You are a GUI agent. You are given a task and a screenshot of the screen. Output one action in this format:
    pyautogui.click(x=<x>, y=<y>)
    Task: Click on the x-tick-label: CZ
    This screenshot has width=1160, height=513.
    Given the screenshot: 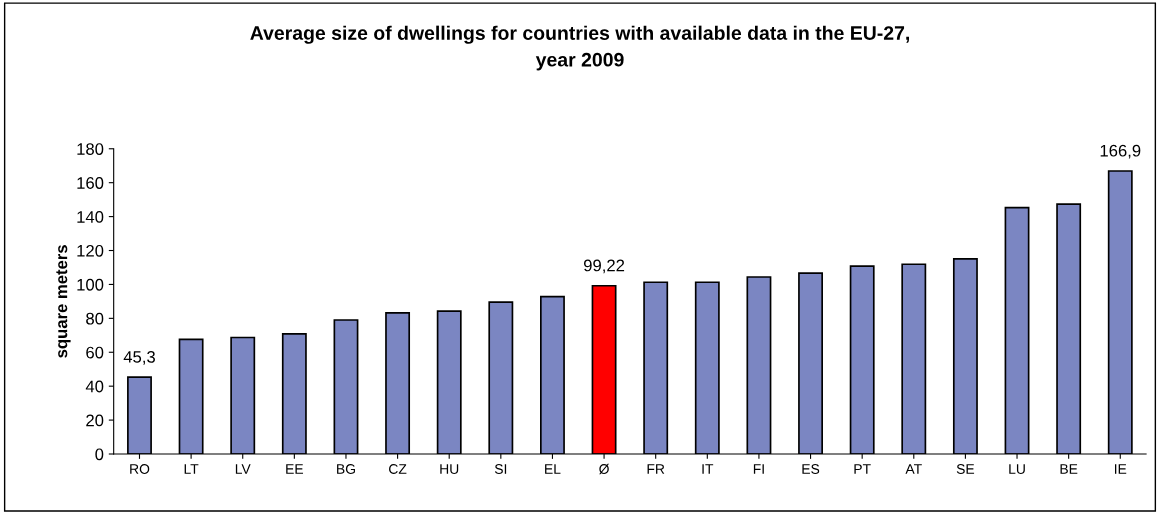 What is the action you would take?
    pyautogui.click(x=398, y=469)
    